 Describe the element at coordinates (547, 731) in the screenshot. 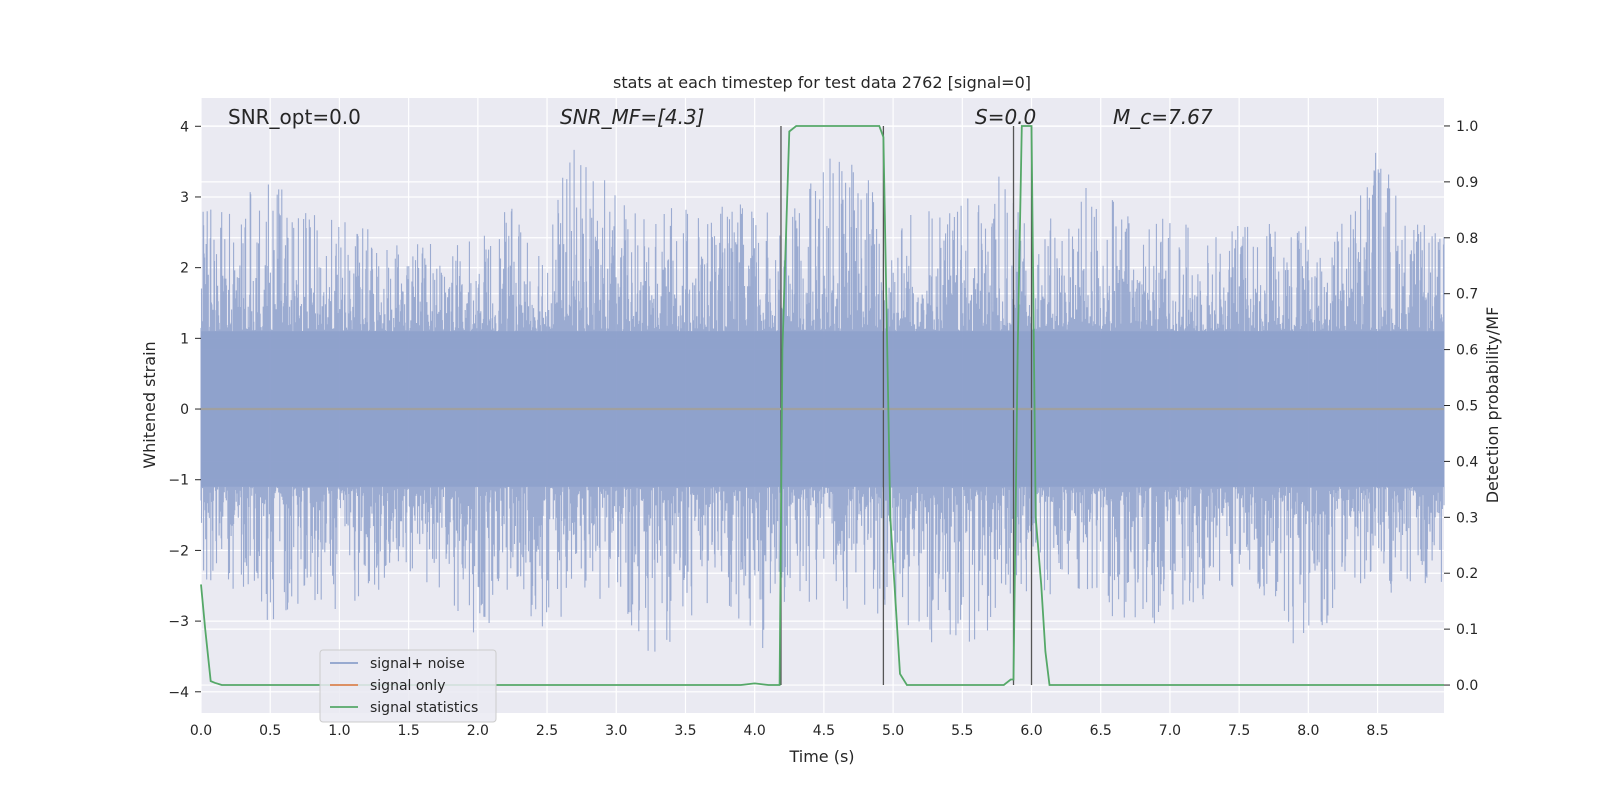

I see `x-tick-label: 2.5` at that location.